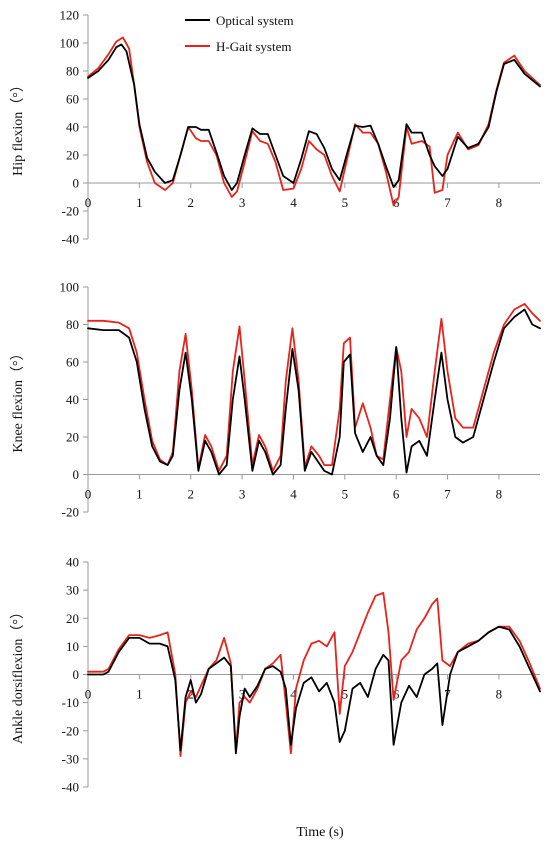 The height and width of the screenshot is (845, 550). Describe the element at coordinates (293, 202) in the screenshot. I see `hip-x-tick-label: 4` at that location.